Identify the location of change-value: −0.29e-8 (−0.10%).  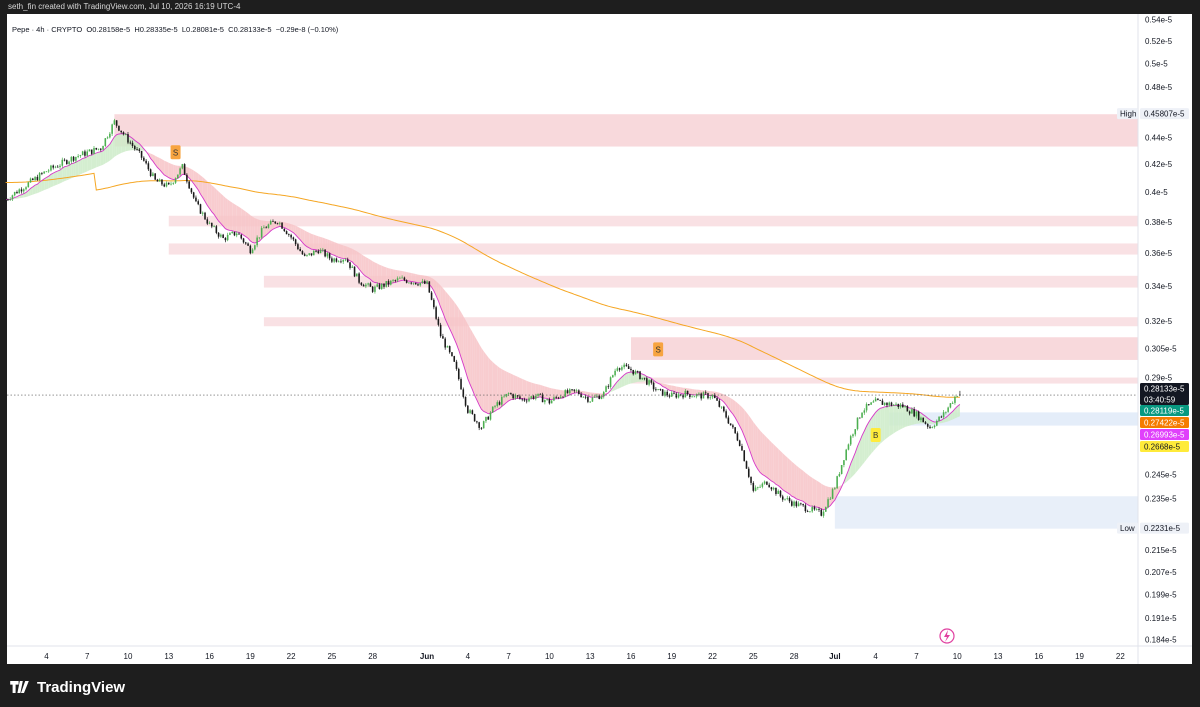
(307, 29).